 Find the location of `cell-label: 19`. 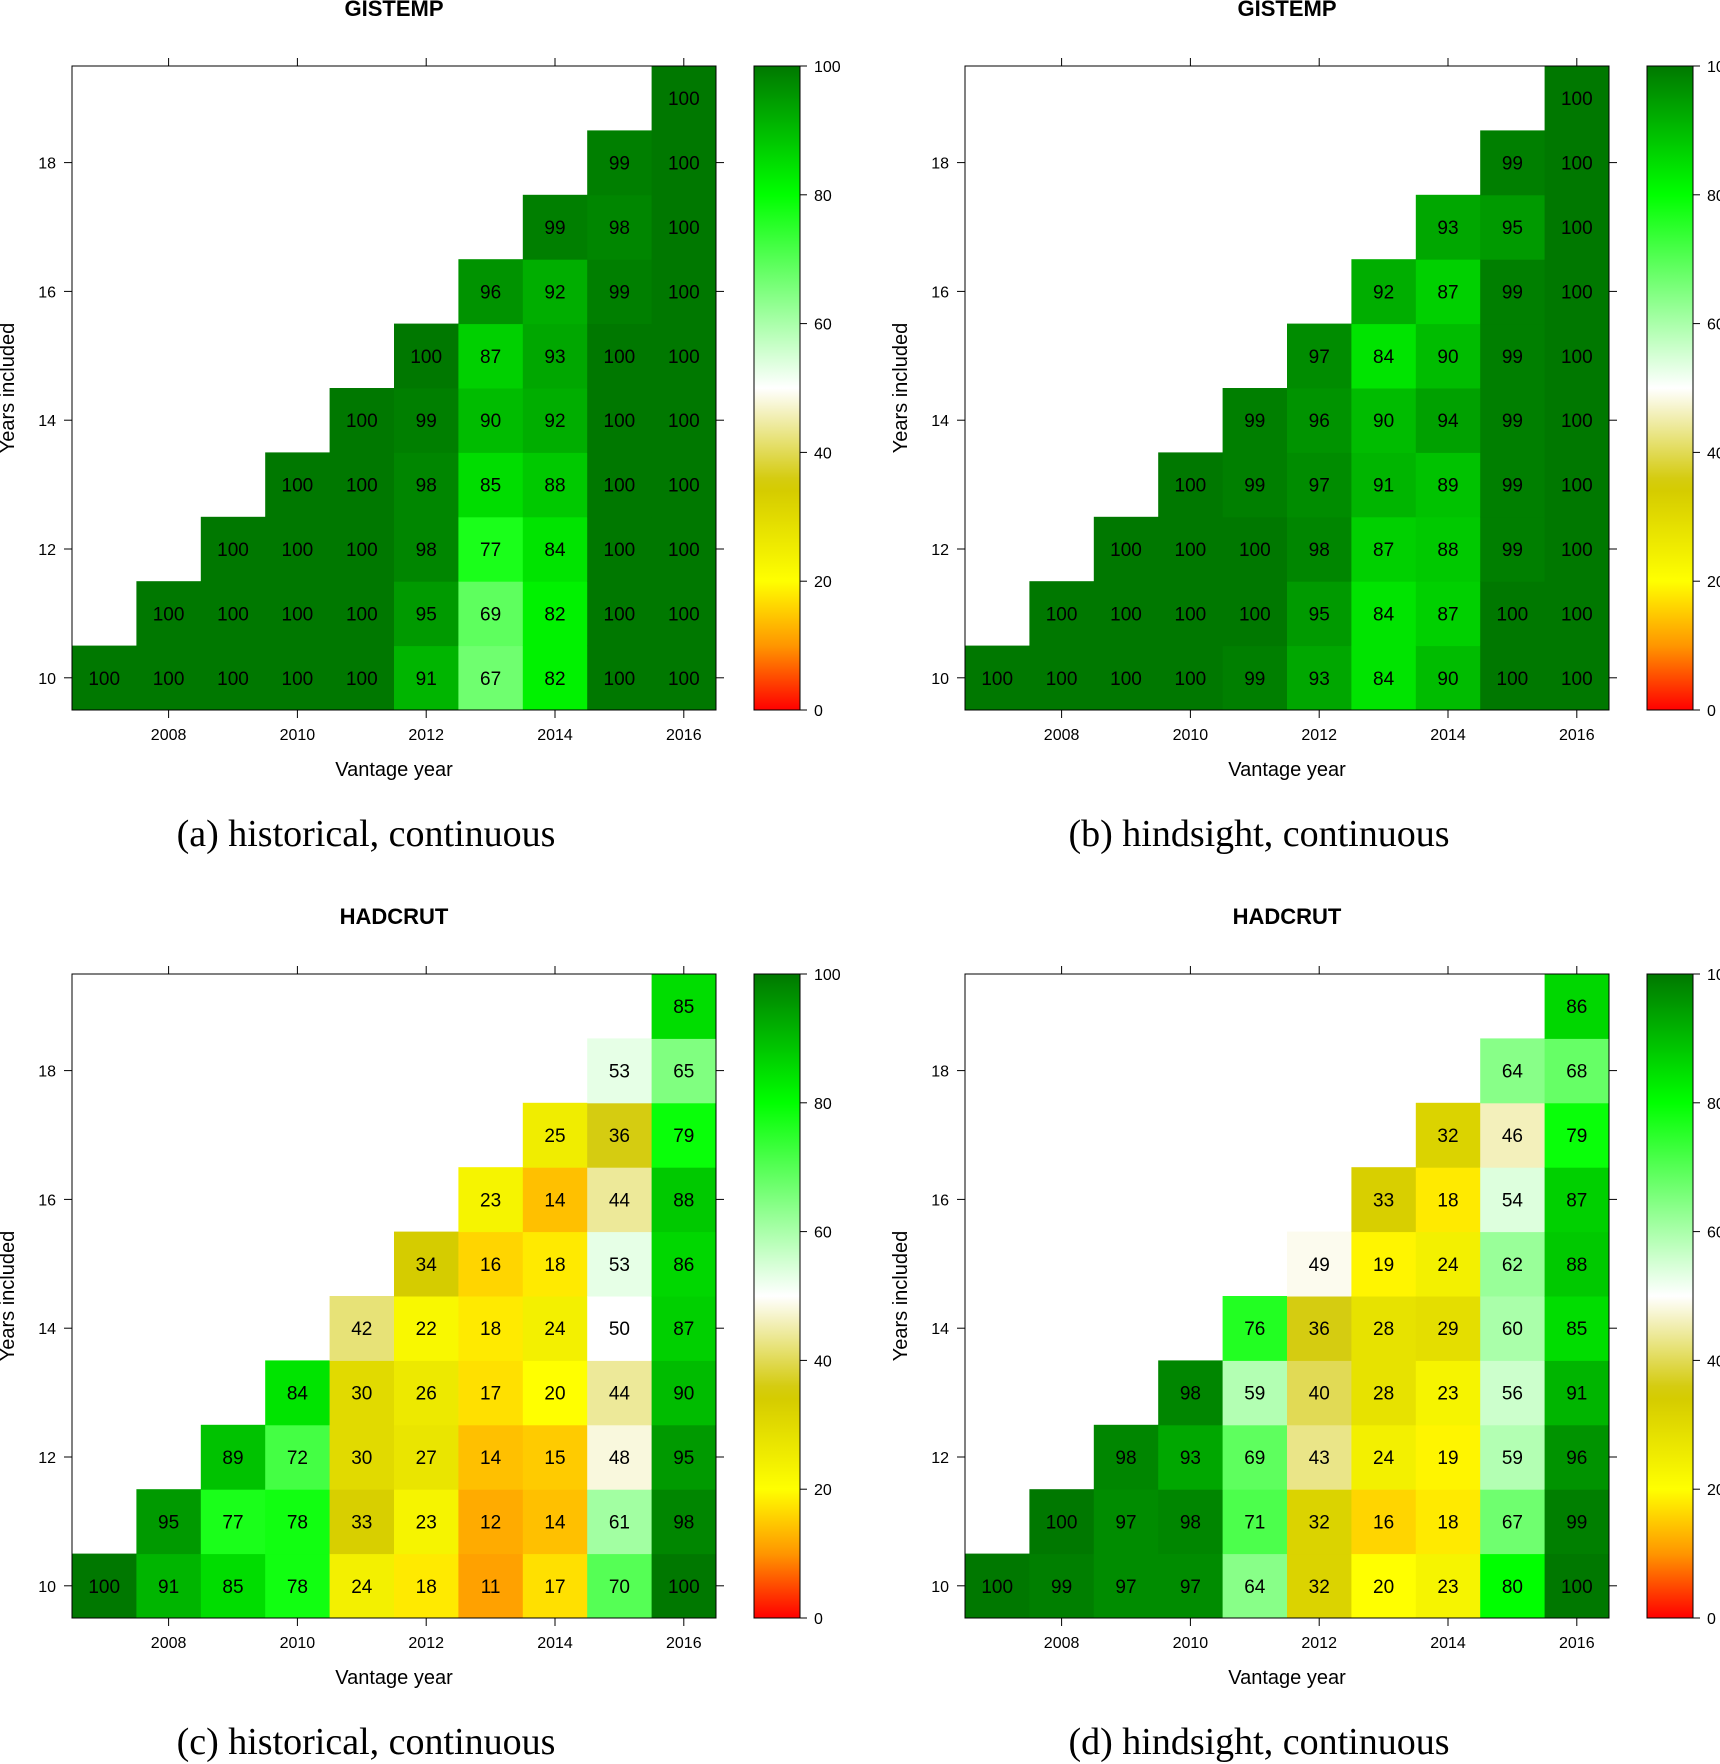

cell-label: 19 is located at coordinates (1447, 1458).